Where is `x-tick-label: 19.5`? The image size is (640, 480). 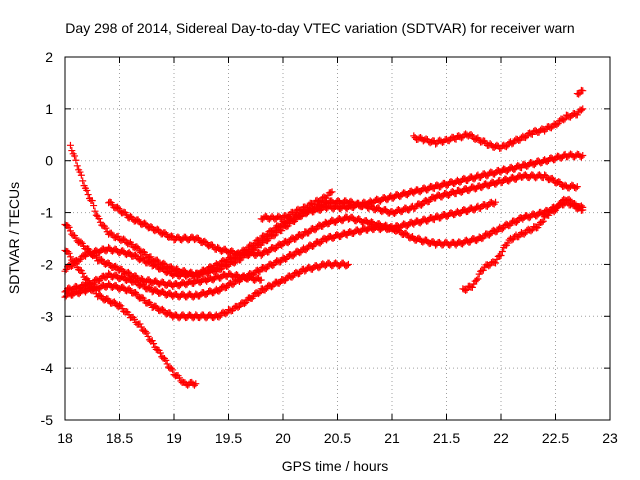
x-tick-label: 19.5 is located at coordinates (228, 438).